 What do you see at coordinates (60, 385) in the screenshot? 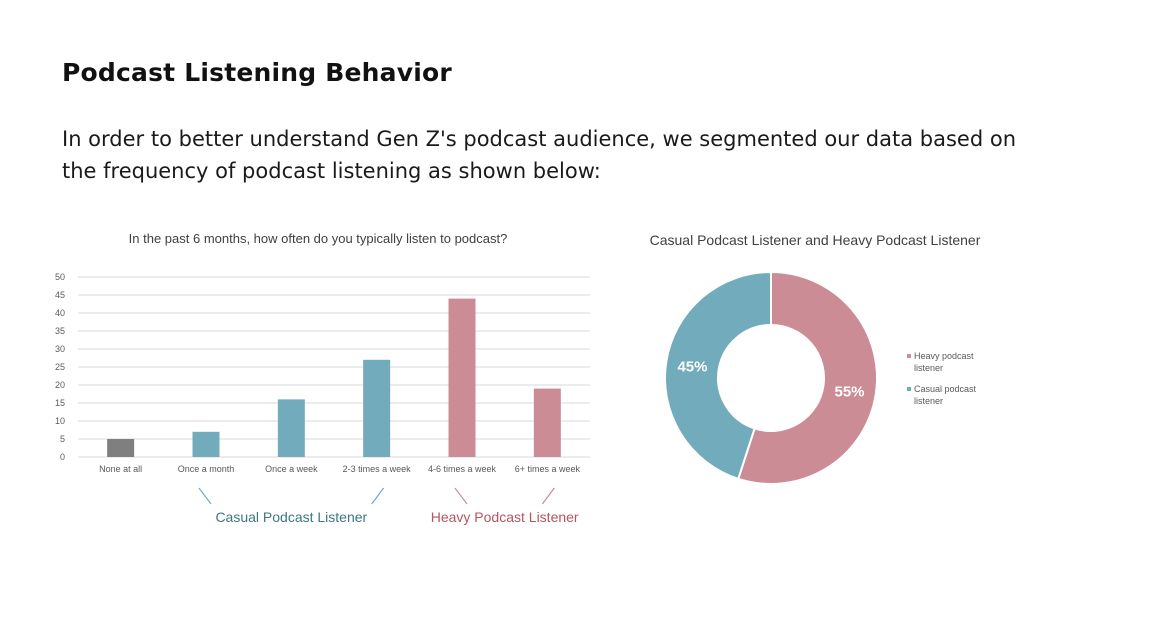
I see `y-tick-label: 20` at bounding box center [60, 385].